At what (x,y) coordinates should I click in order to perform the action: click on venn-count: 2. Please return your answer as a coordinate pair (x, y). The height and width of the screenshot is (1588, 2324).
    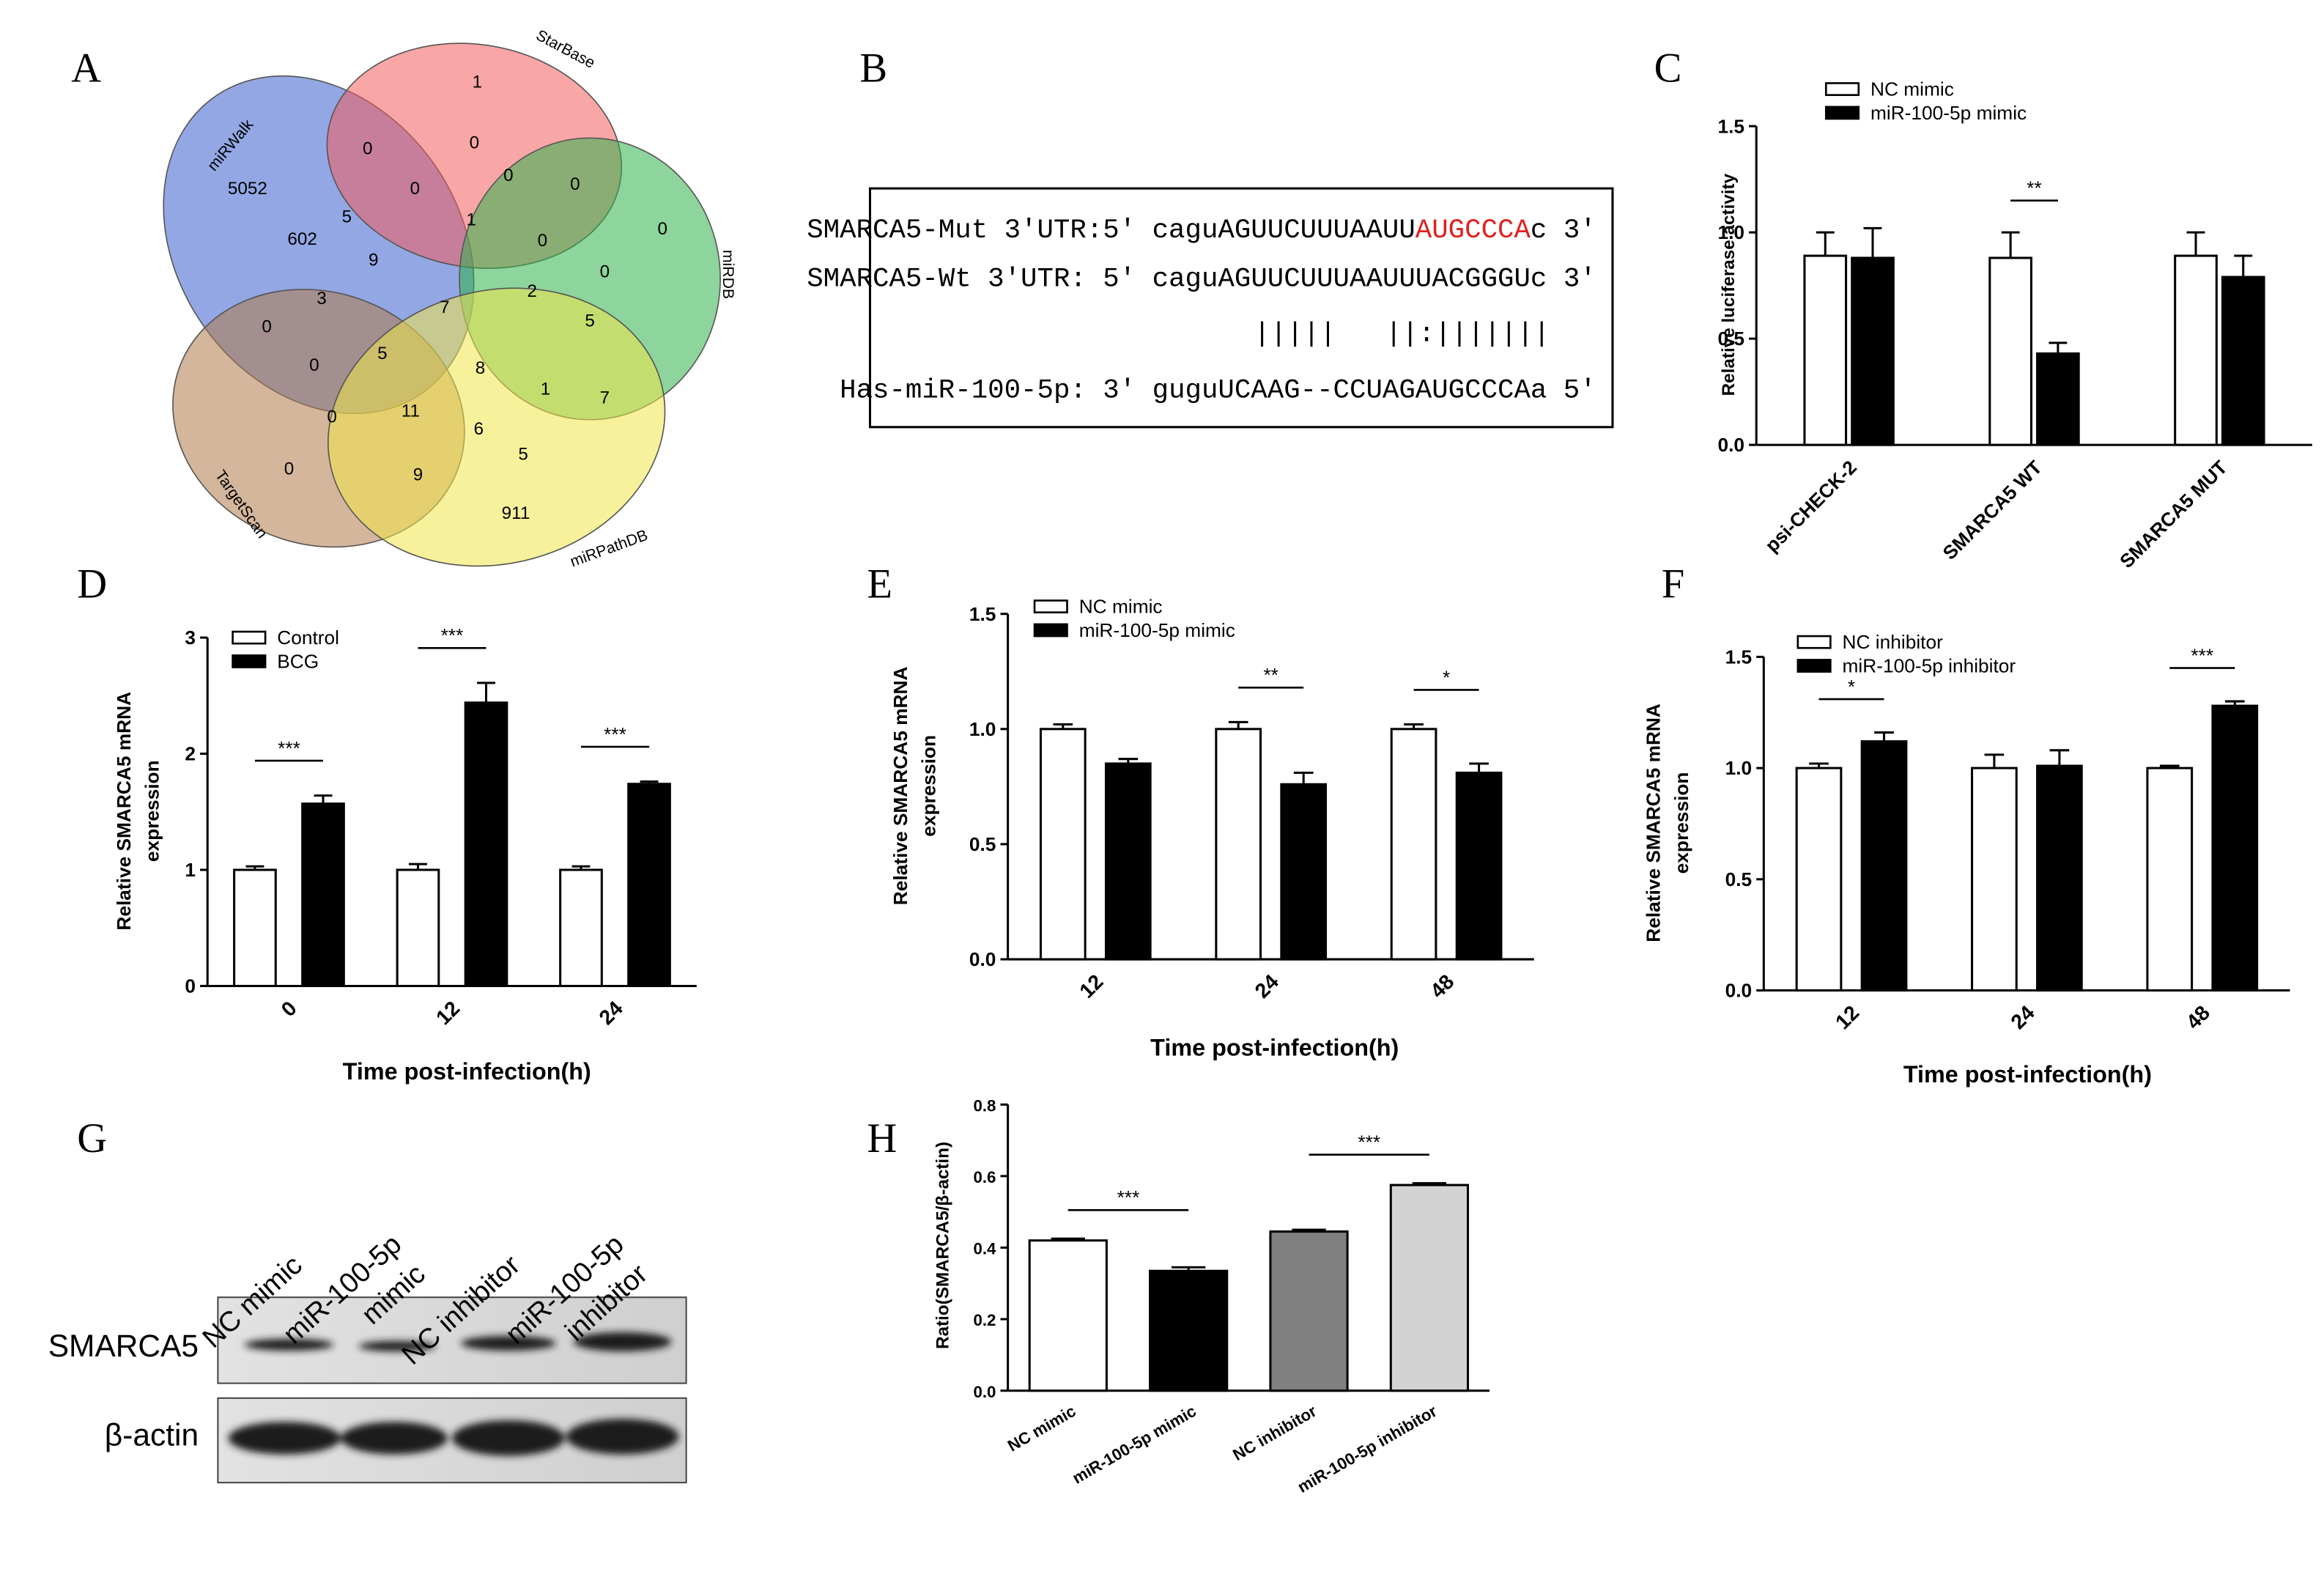
    Looking at the image, I should click on (532, 291).